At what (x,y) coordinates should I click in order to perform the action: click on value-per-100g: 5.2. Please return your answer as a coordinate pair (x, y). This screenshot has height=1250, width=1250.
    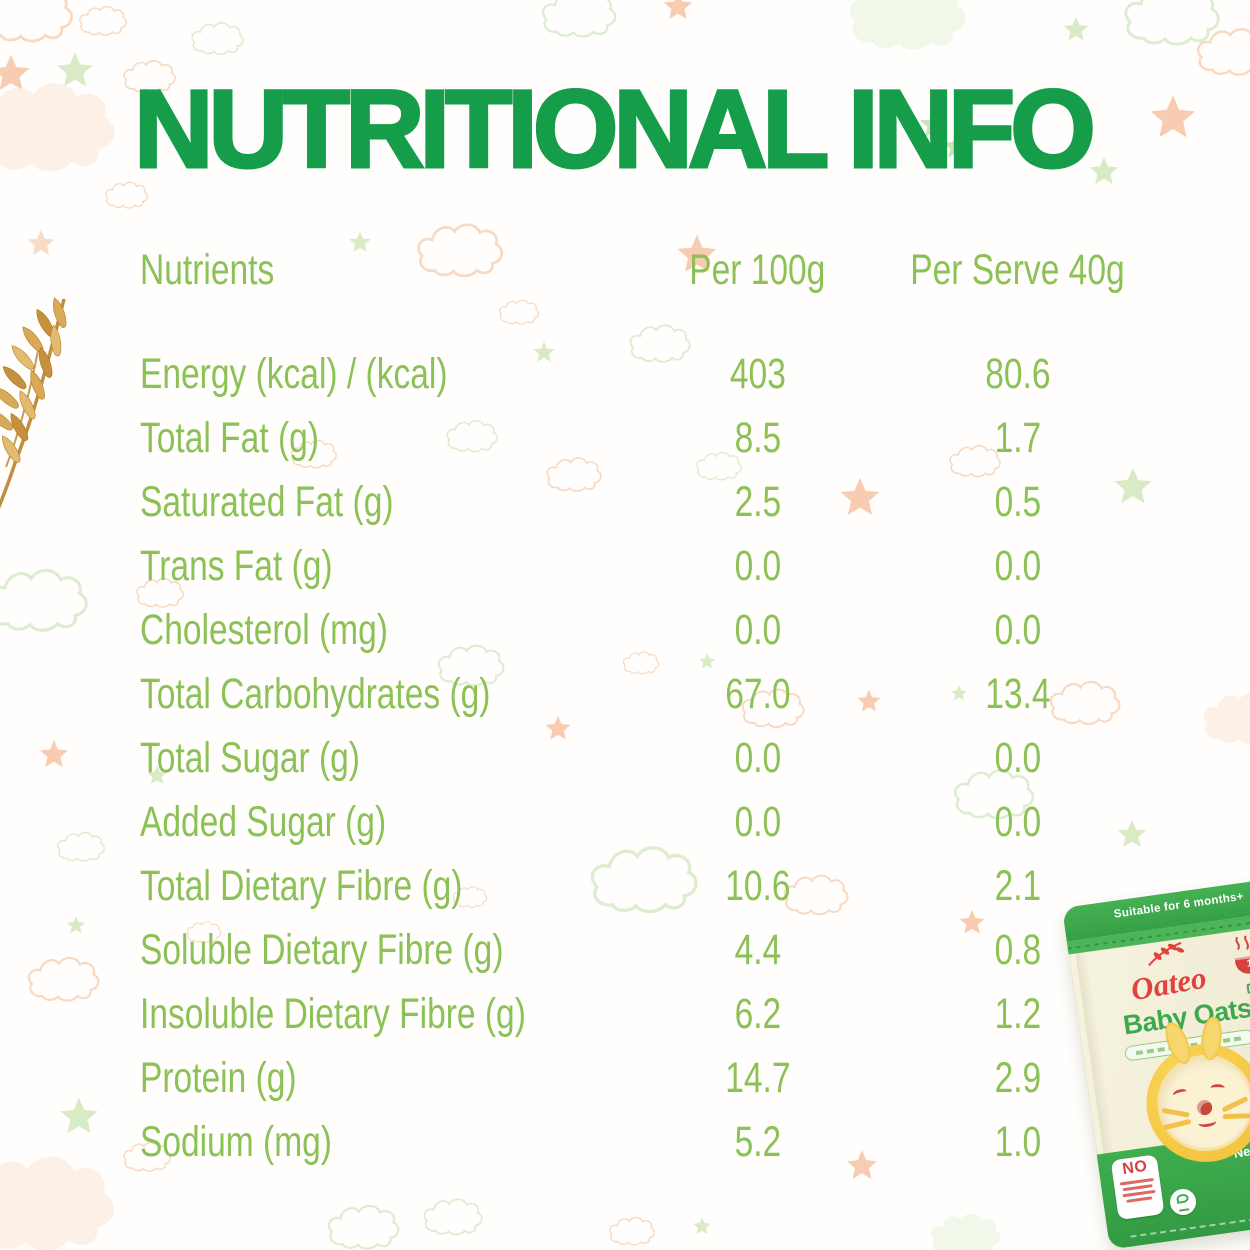
    Looking at the image, I should click on (757, 1141).